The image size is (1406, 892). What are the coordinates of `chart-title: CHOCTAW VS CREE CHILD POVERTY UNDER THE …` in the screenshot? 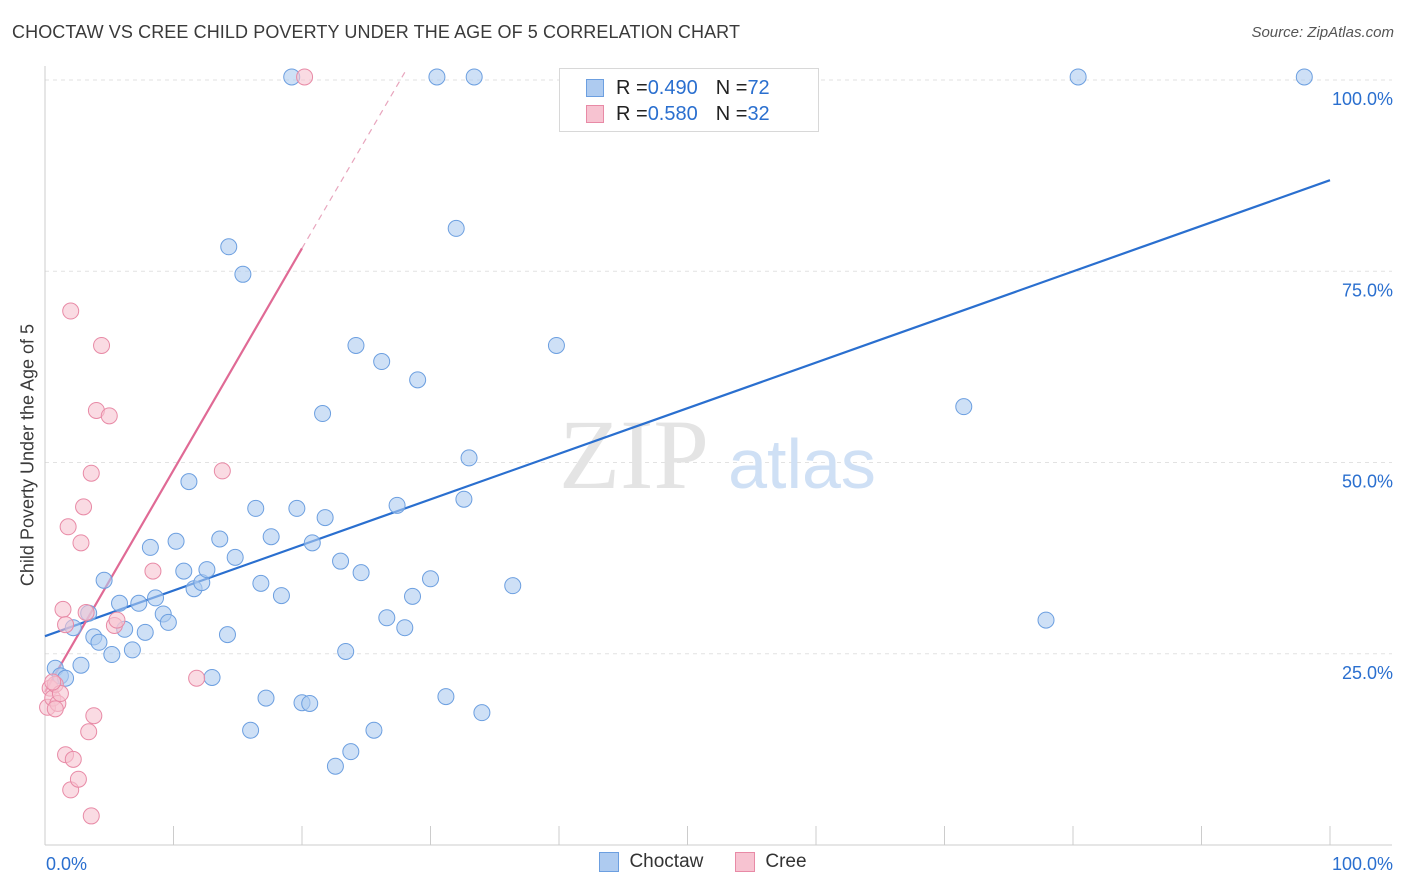 It's located at (376, 32).